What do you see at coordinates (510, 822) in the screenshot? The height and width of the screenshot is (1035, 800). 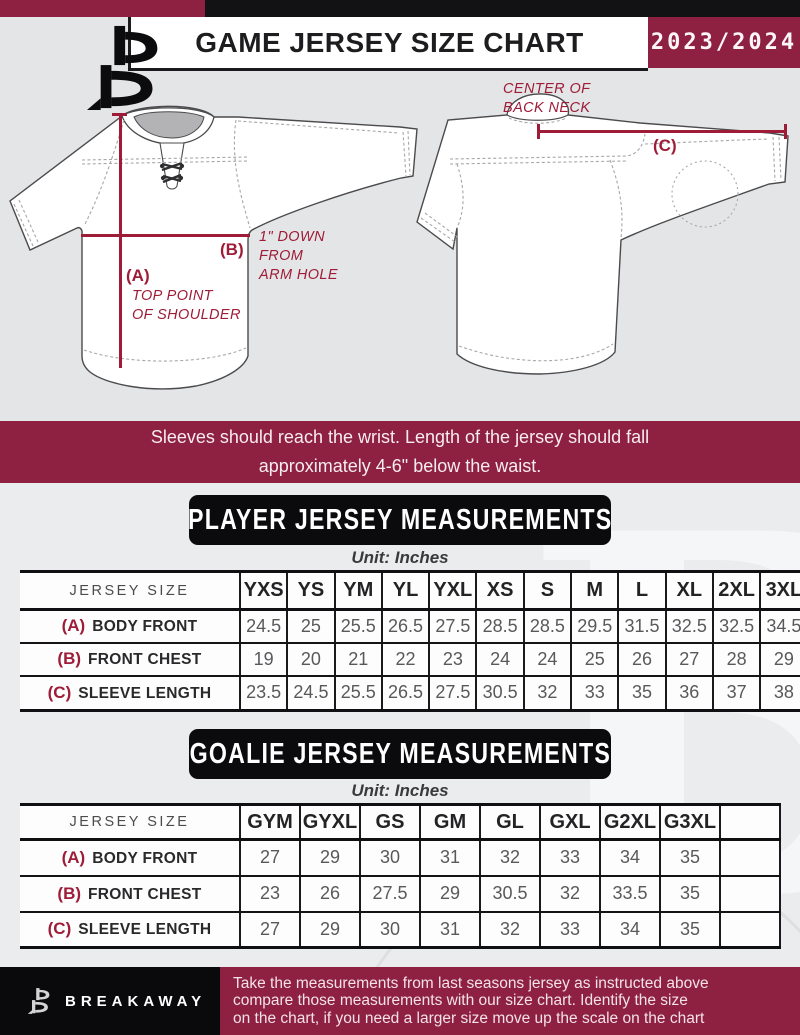 I see `size-column-header: GL` at bounding box center [510, 822].